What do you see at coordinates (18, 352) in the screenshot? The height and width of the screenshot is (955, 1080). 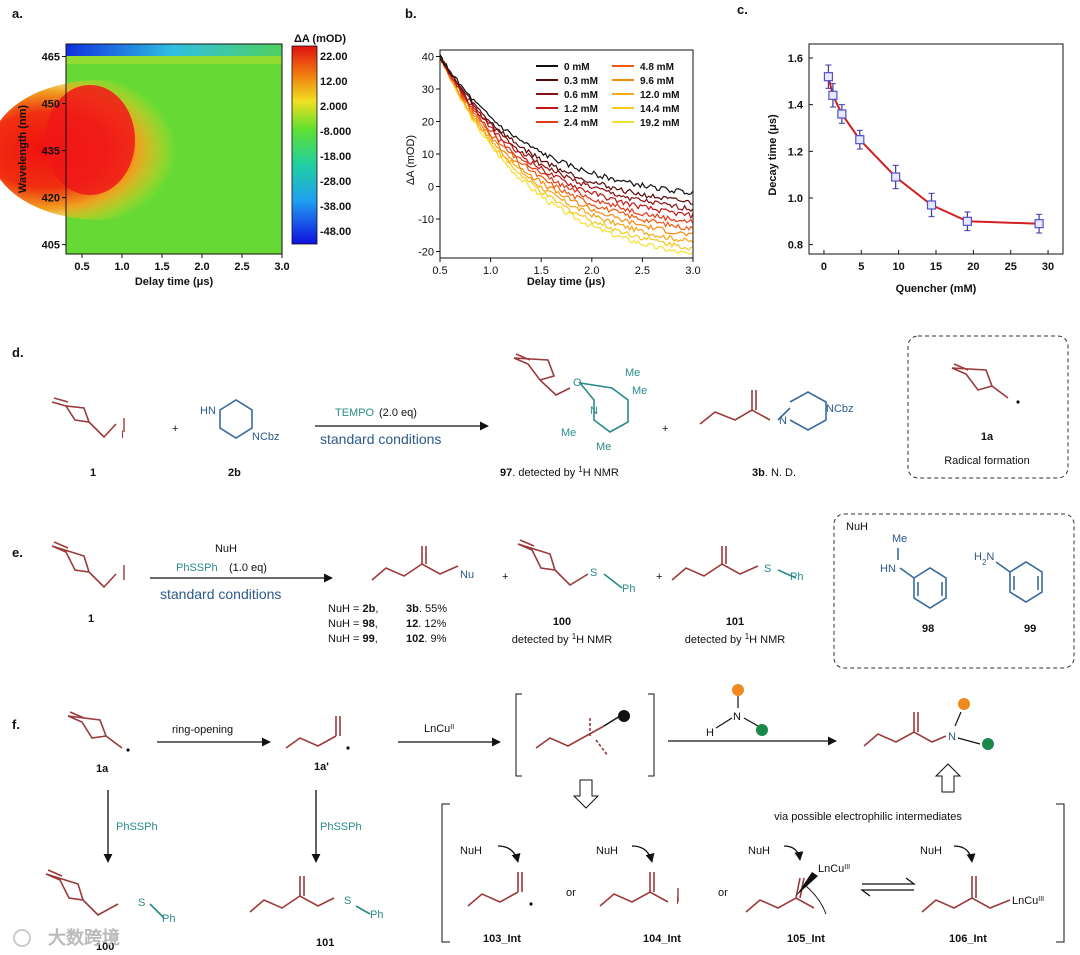 I see `panel-label-d: d.` at bounding box center [18, 352].